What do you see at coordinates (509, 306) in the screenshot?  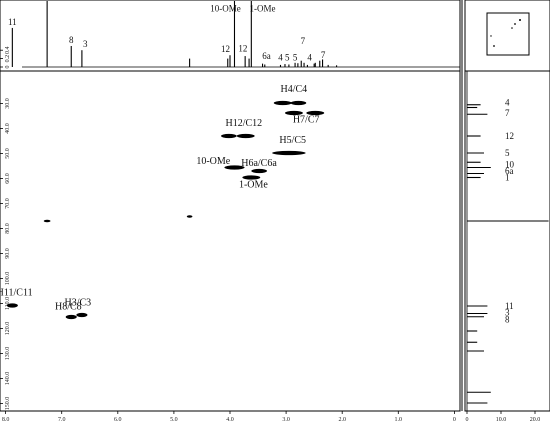 I see `side-projection-label: 11` at bounding box center [509, 306].